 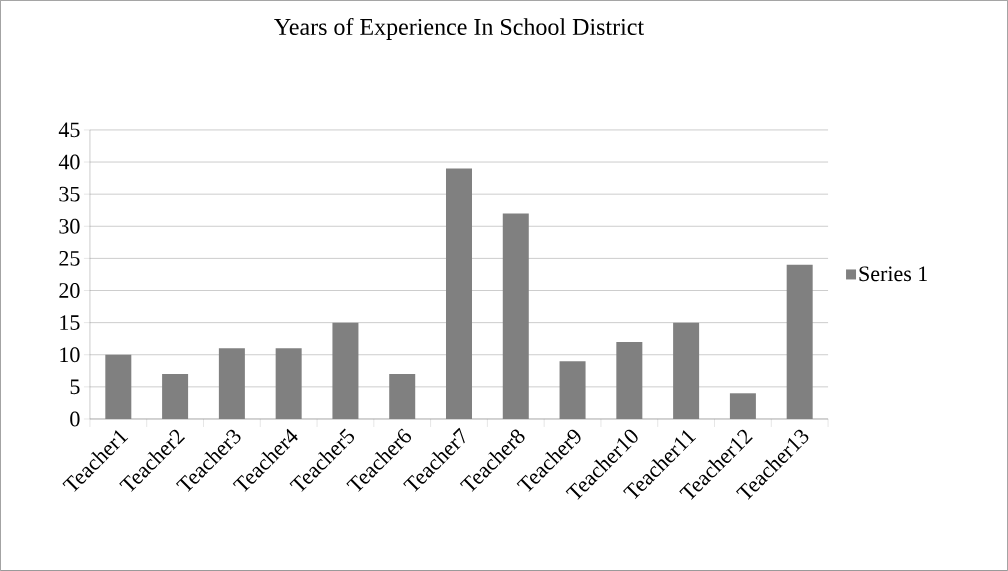 What do you see at coordinates (69, 226) in the screenshot?
I see `y-tick-label: 30` at bounding box center [69, 226].